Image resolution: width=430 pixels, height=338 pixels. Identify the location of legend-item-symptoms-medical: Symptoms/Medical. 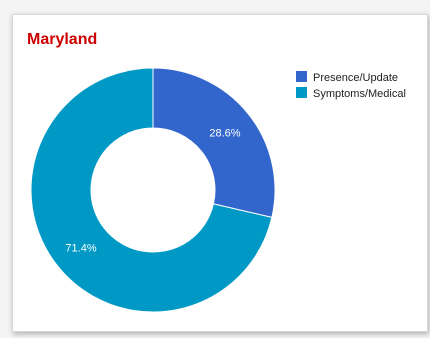
(351, 93).